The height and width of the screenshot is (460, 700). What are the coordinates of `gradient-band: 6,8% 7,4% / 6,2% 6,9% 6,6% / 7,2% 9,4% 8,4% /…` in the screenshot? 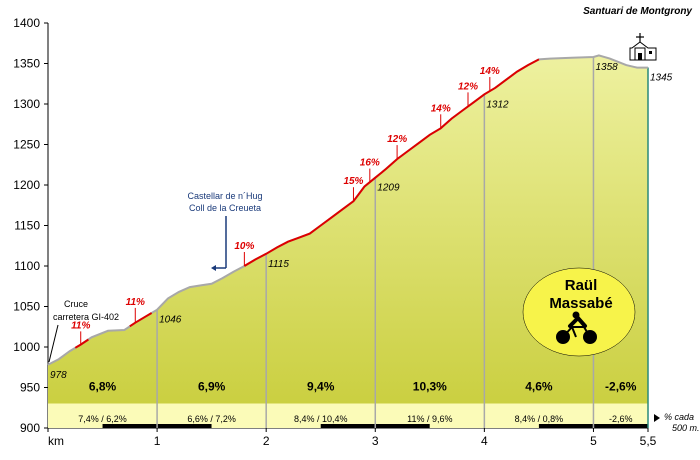 It's located at (348, 404).